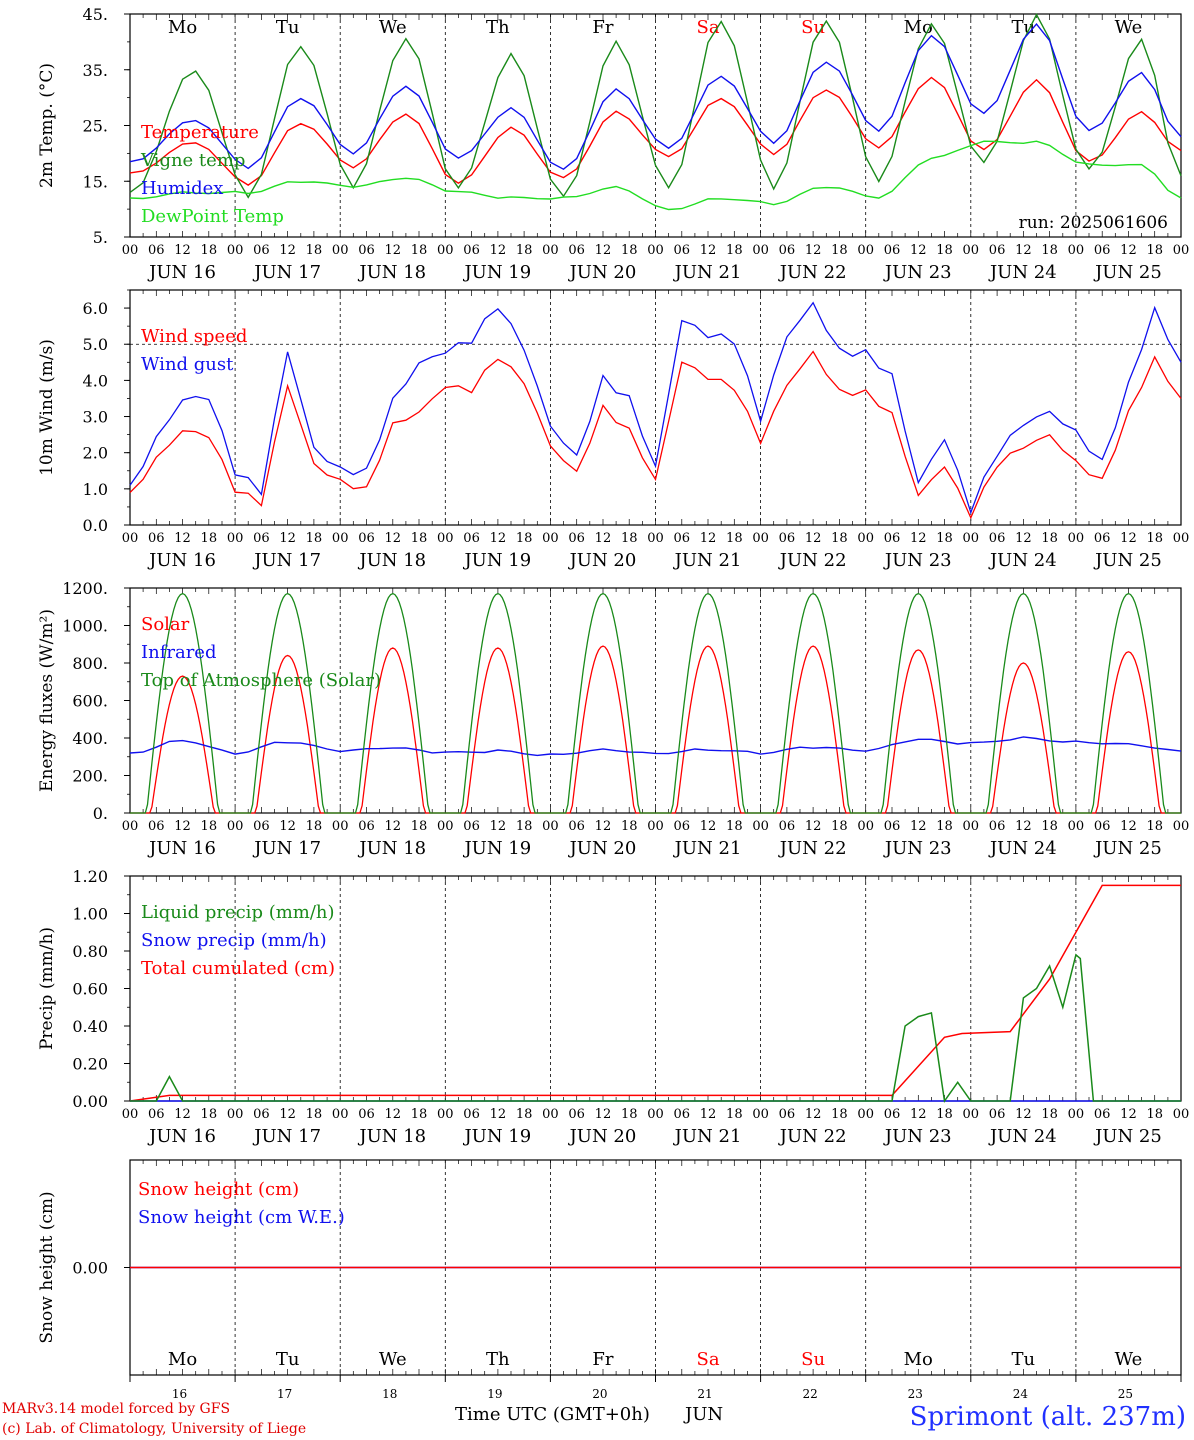 The width and height of the screenshot is (1194, 1440). I want to click on date-label: JUN 25, so click(1127, 272).